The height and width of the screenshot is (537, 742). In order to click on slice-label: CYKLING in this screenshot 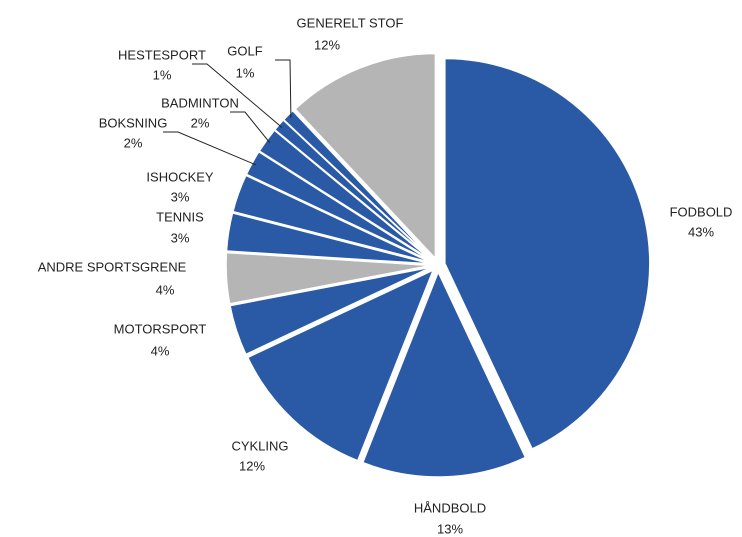, I will do `click(259, 445)`.